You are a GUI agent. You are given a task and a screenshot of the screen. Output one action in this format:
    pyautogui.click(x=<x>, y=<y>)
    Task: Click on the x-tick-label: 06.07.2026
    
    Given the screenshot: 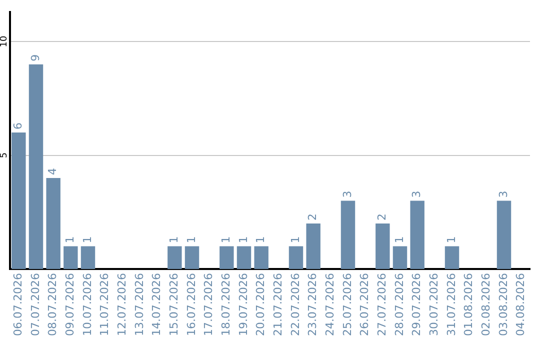 What is the action you would take?
    pyautogui.click(x=18, y=304)
    